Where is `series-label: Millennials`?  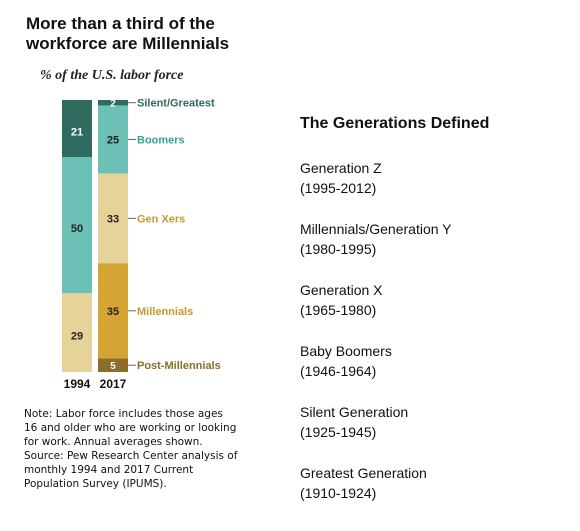 series-label: Millennials is located at coordinates (165, 312).